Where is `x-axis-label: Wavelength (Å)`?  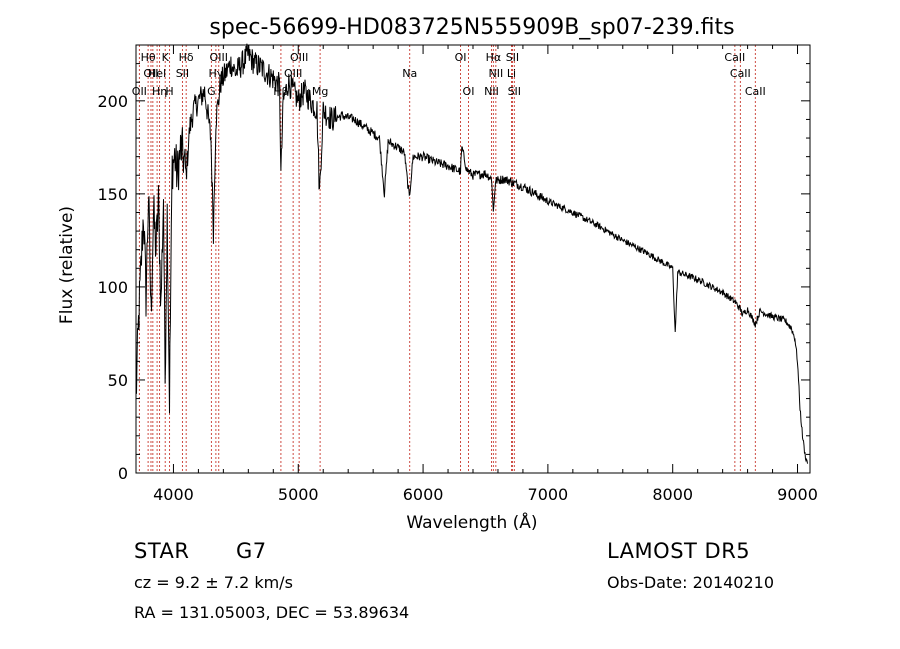 x-axis-label: Wavelength (Å) is located at coordinates (471, 522).